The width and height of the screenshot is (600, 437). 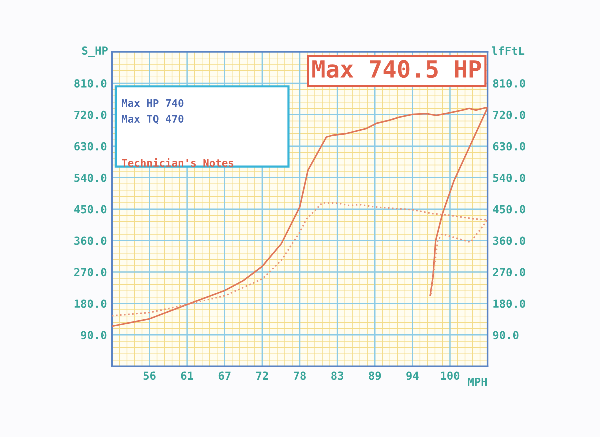 I want to click on y-axis-title: S_HP, so click(x=95, y=52).